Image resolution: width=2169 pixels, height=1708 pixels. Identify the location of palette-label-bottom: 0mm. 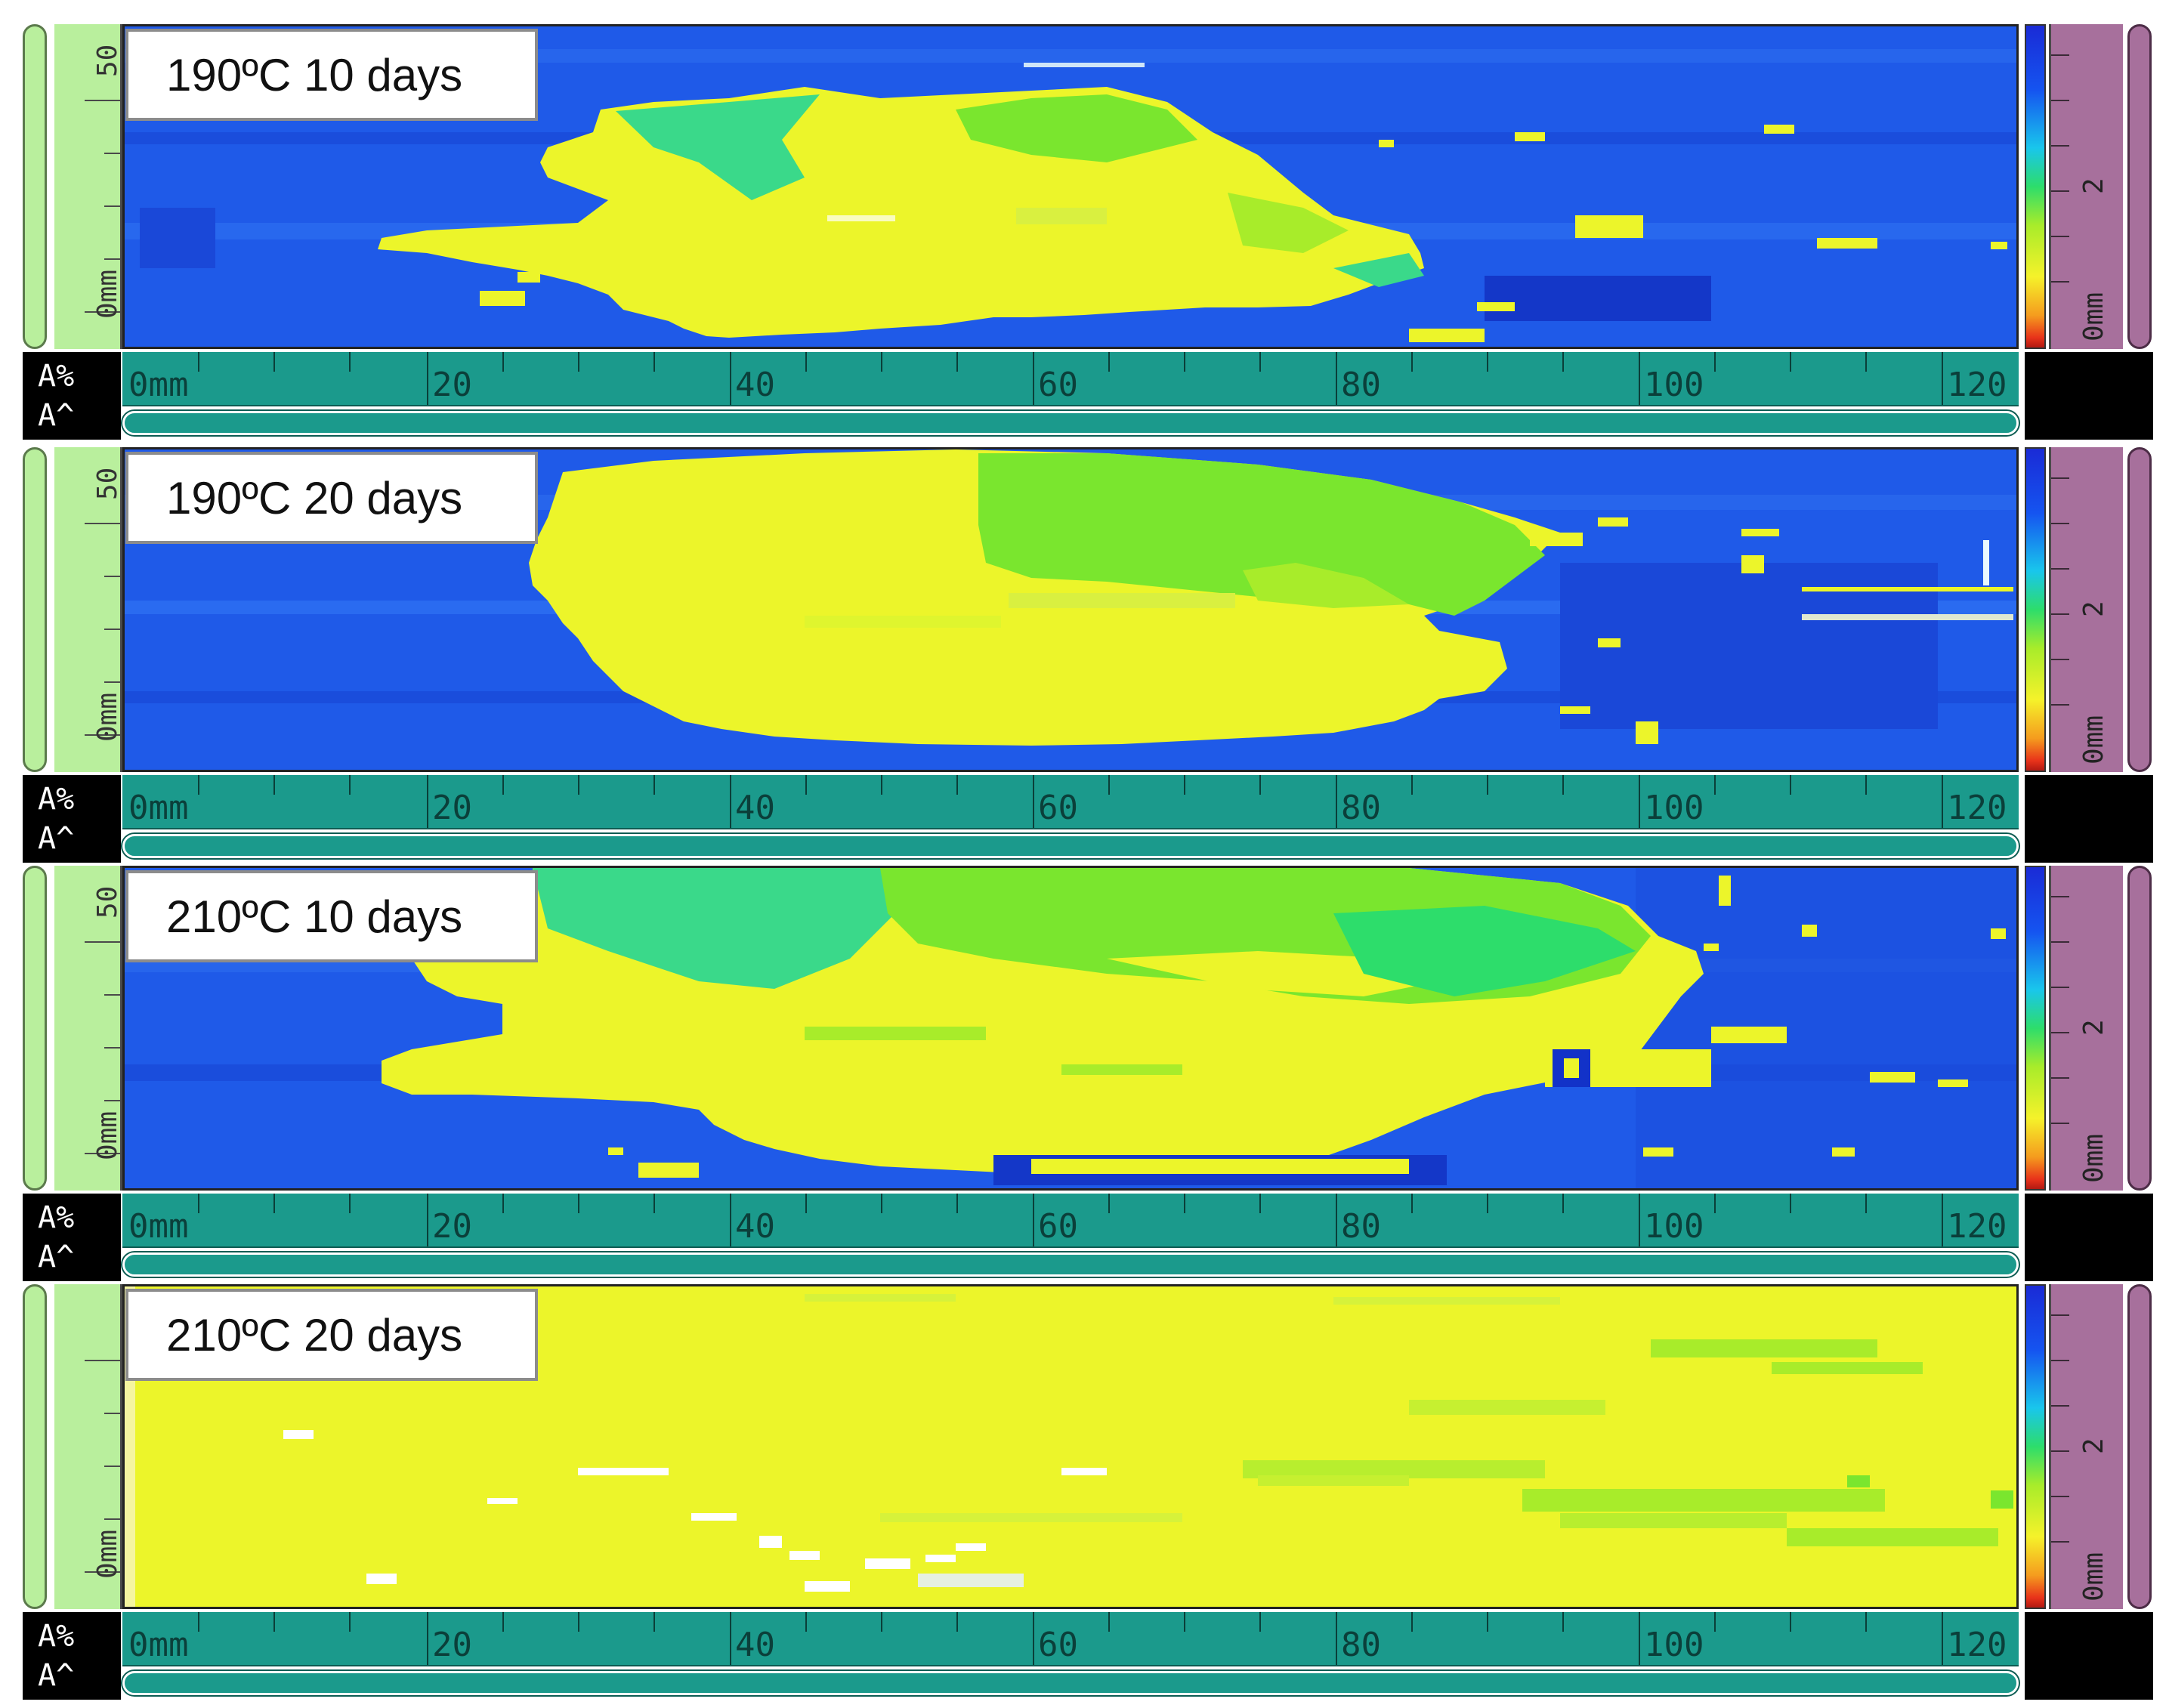
(2093, 1158).